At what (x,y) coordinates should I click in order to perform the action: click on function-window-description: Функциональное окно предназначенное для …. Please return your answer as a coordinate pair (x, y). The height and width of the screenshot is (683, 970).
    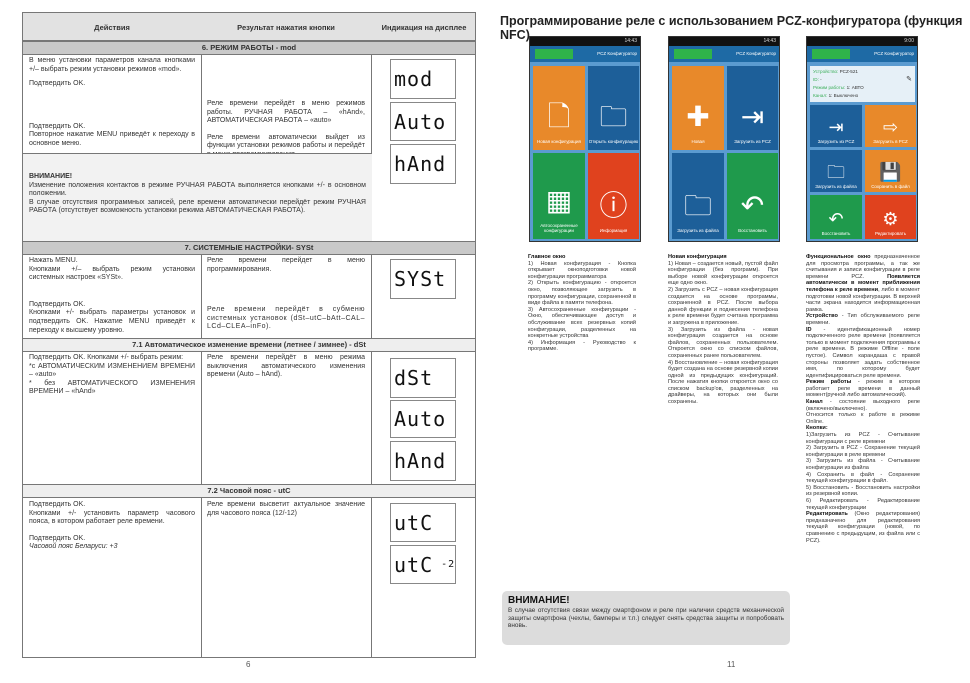
    Looking at the image, I should click on (863, 399).